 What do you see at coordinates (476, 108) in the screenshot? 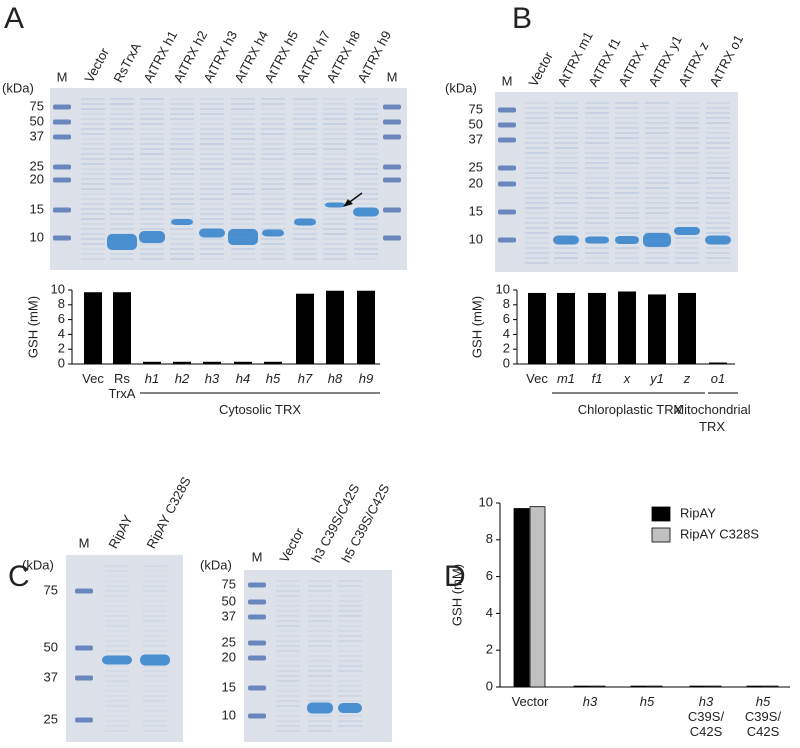
I see `marker-label: 75` at bounding box center [476, 108].